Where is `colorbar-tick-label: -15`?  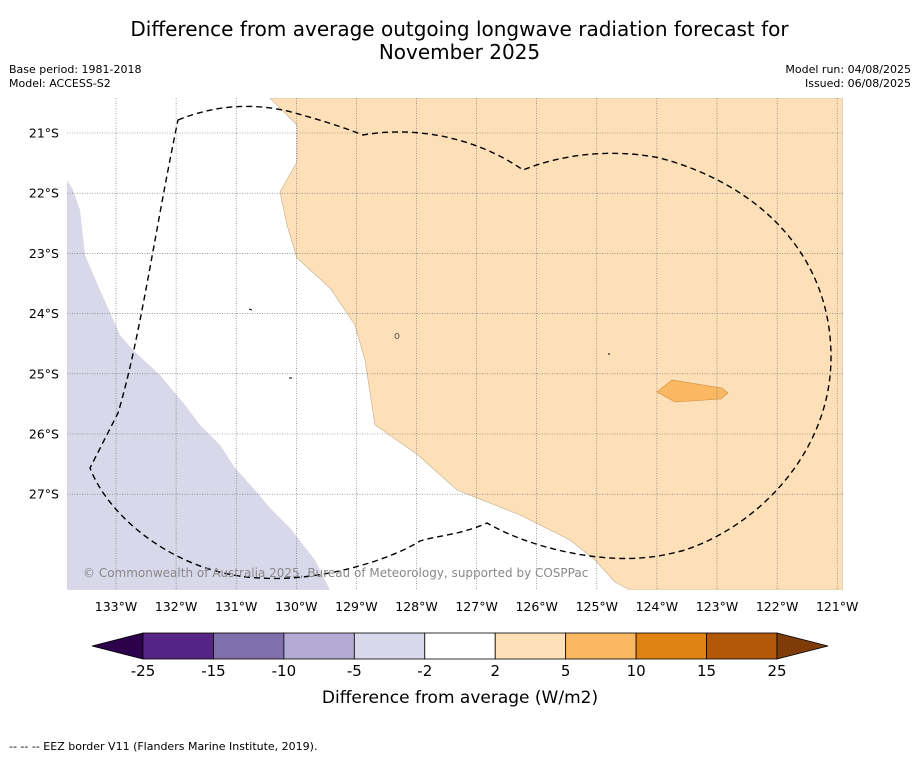 colorbar-tick-label: -15 is located at coordinates (213, 671).